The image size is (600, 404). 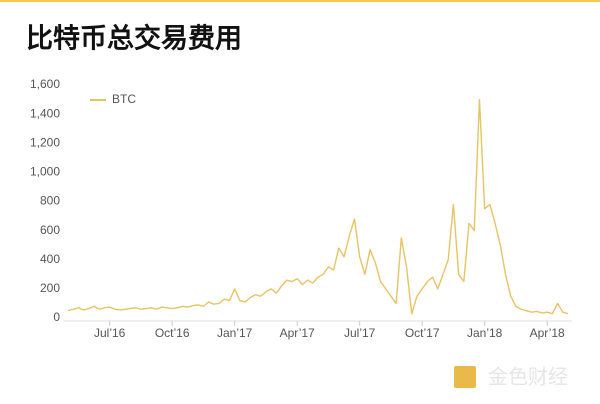 I want to click on watermark: 金色财经, so click(x=528, y=377).